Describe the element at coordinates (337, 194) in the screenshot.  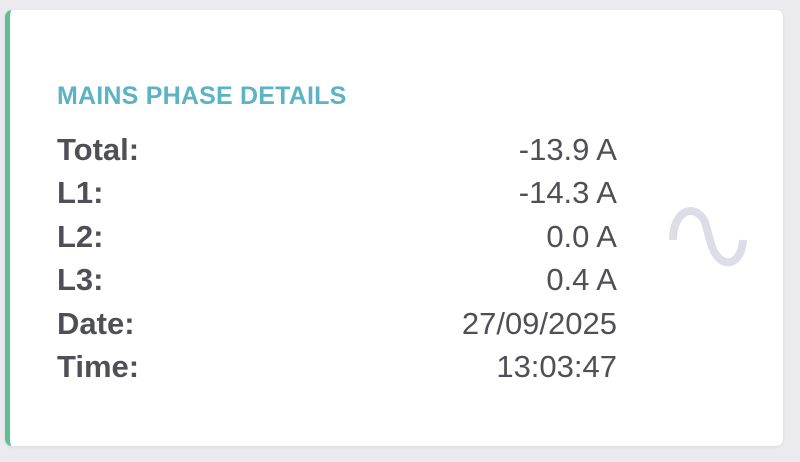
I see `row-l1: L1: -14.3 A` at that location.